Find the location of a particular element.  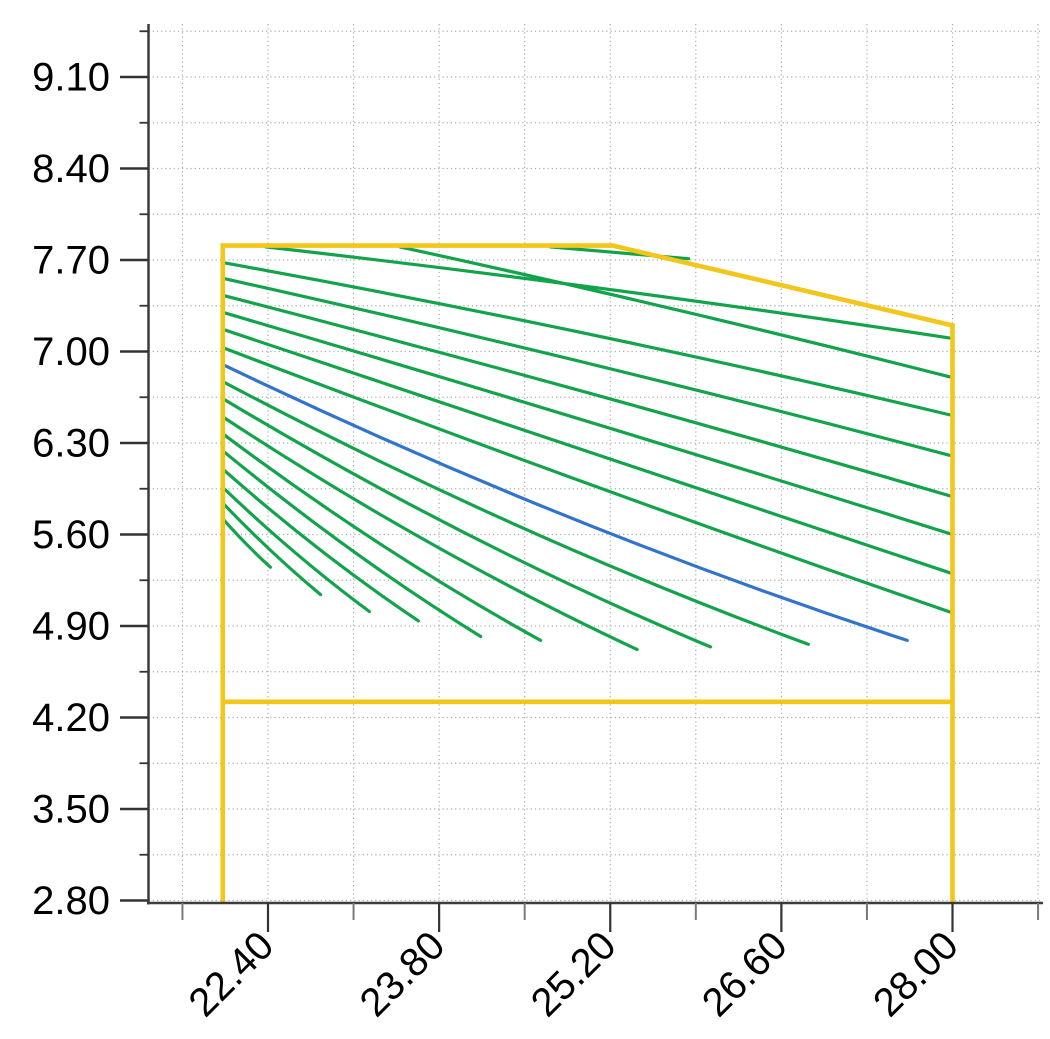

y-tick-label: 3.50 is located at coordinates (71, 809).